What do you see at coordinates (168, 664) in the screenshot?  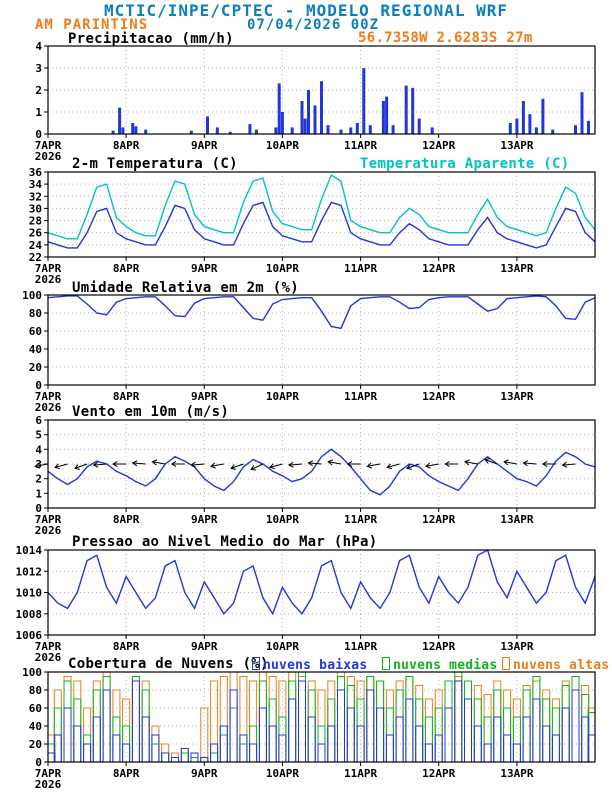 I see `panel-title-nuvens: Cobertura de Nuvens (%)` at bounding box center [168, 664].